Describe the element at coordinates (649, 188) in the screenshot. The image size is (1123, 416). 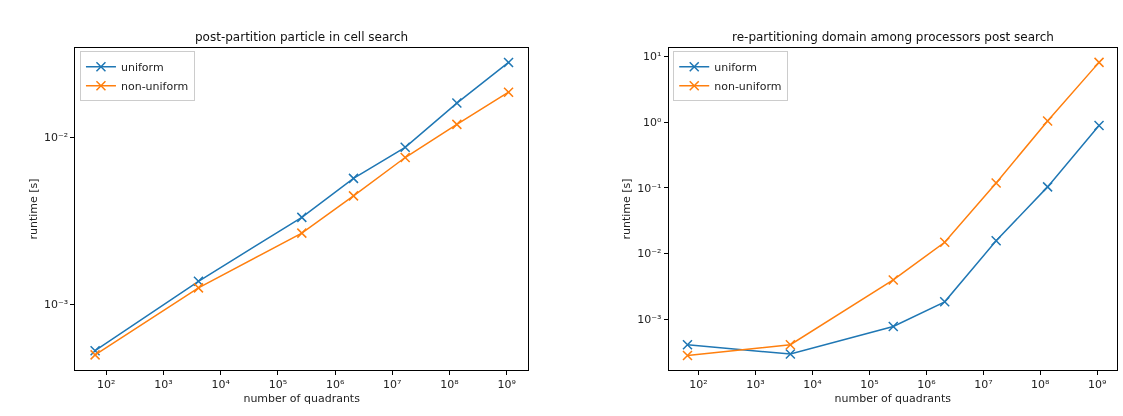
I see `y-tick-label: 10⁻¹` at that location.